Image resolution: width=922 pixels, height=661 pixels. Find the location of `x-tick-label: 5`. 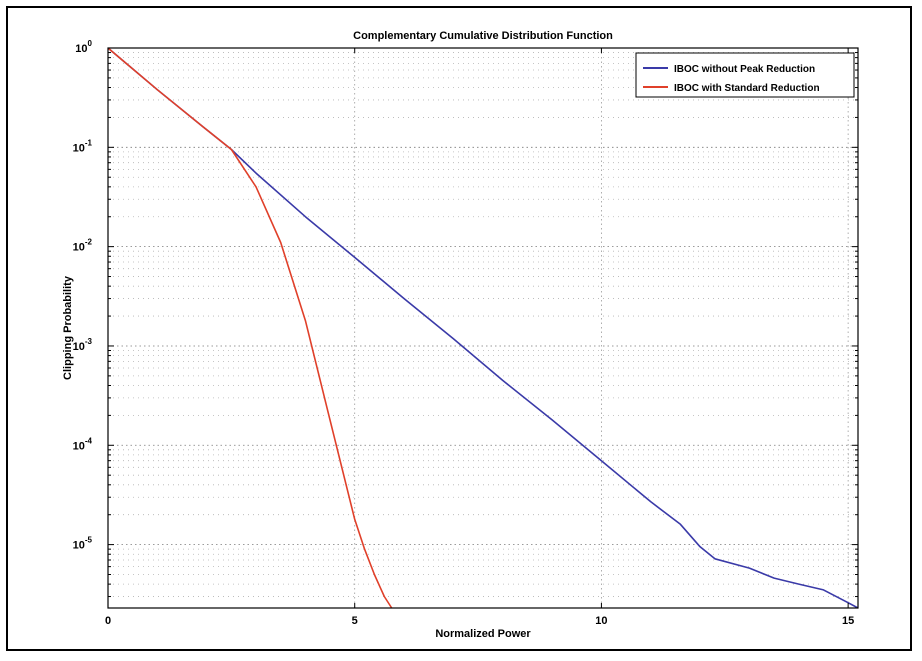

x-tick-label: 5 is located at coordinates (355, 621).